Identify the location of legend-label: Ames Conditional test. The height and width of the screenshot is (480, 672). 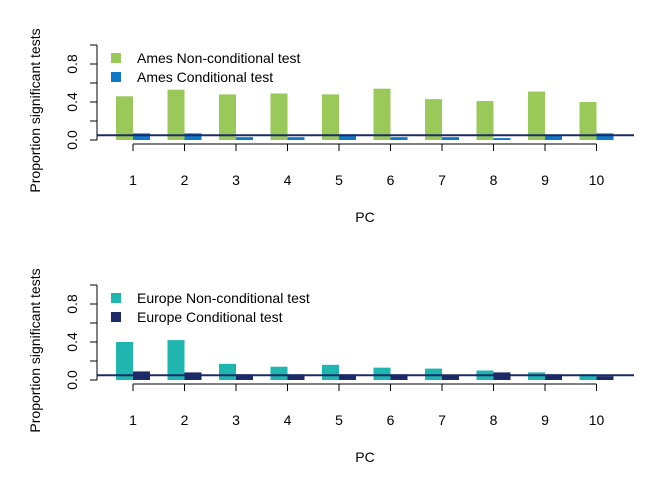
(205, 77).